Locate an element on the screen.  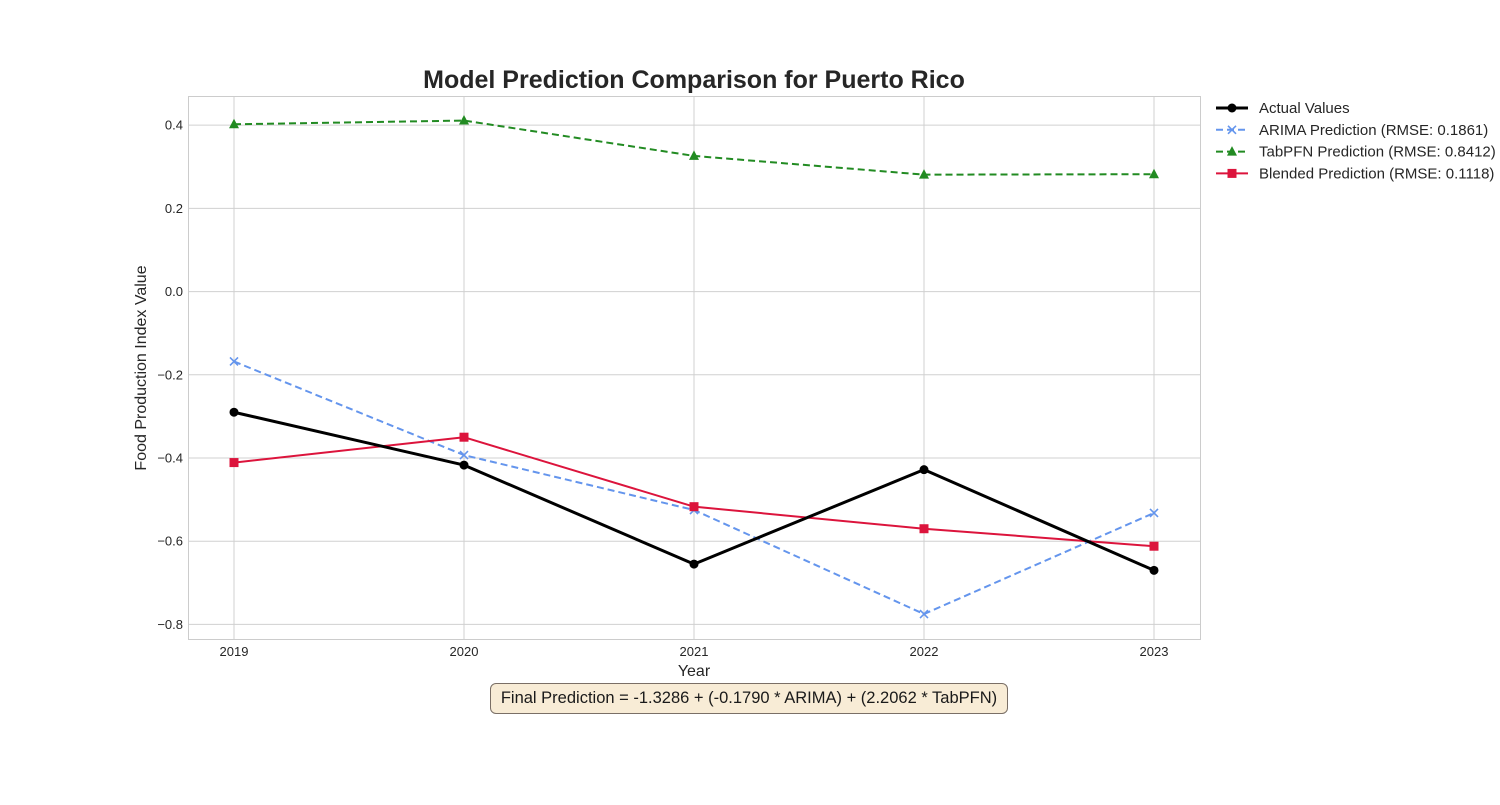
legend-label: Actual Values is located at coordinates (1304, 108).